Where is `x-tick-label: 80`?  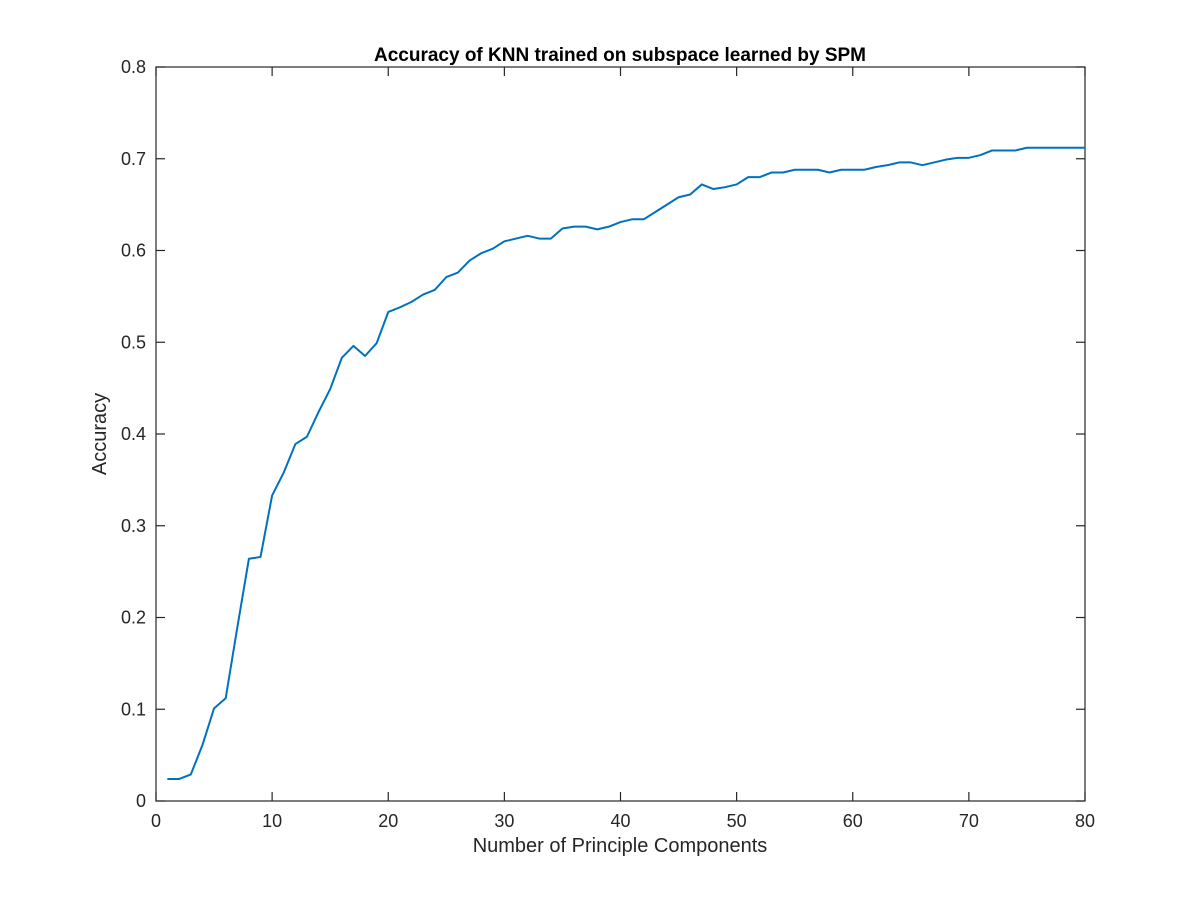
x-tick-label: 80 is located at coordinates (1085, 821).